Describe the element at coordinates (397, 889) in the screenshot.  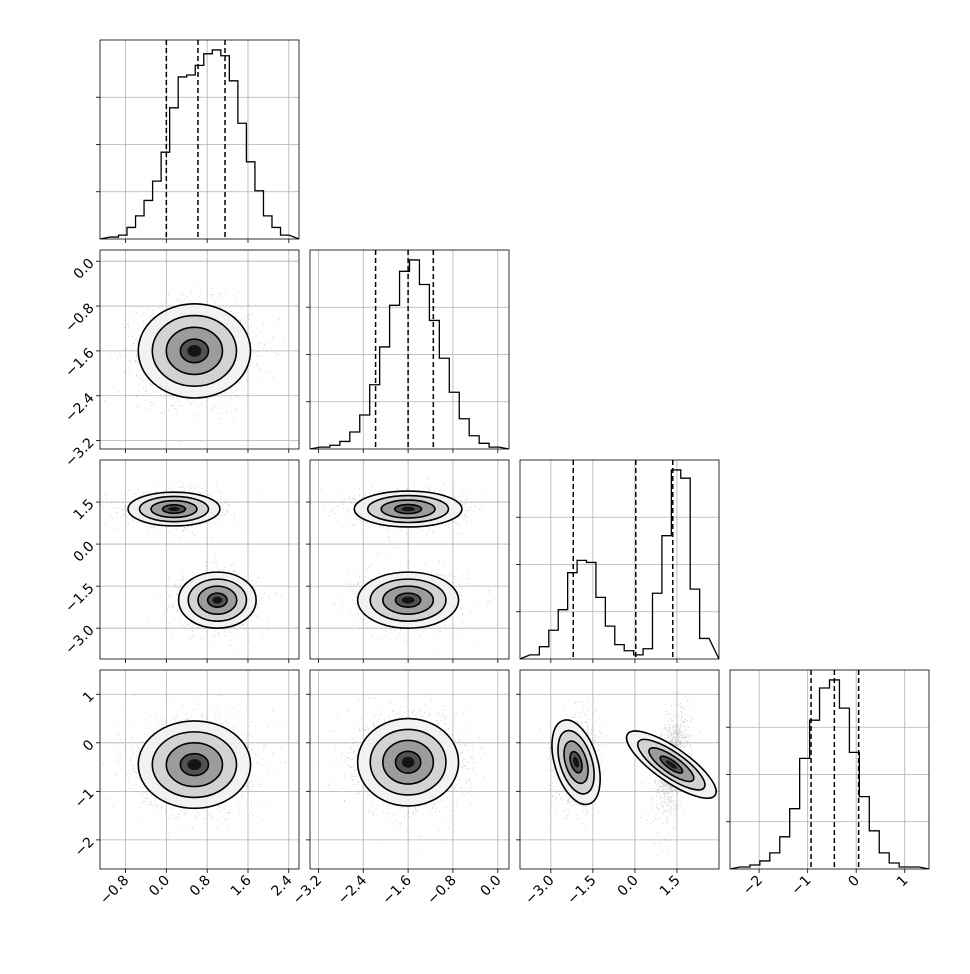
I see `x-tick-label: −1.6` at that location.